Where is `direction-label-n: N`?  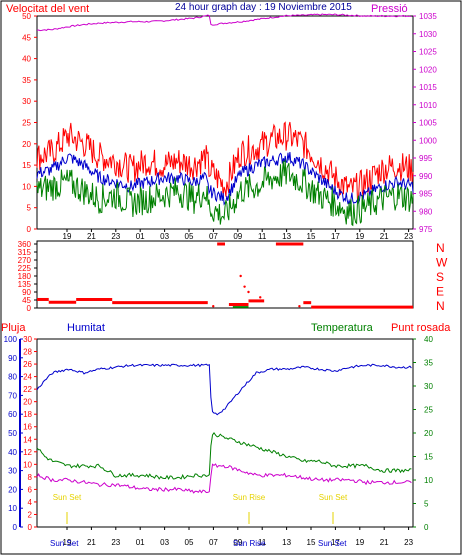 direction-label-n: N is located at coordinates (440, 248).